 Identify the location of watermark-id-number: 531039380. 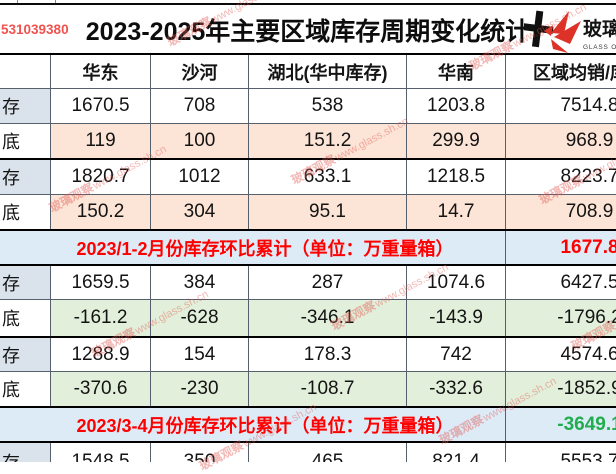
(35, 29).